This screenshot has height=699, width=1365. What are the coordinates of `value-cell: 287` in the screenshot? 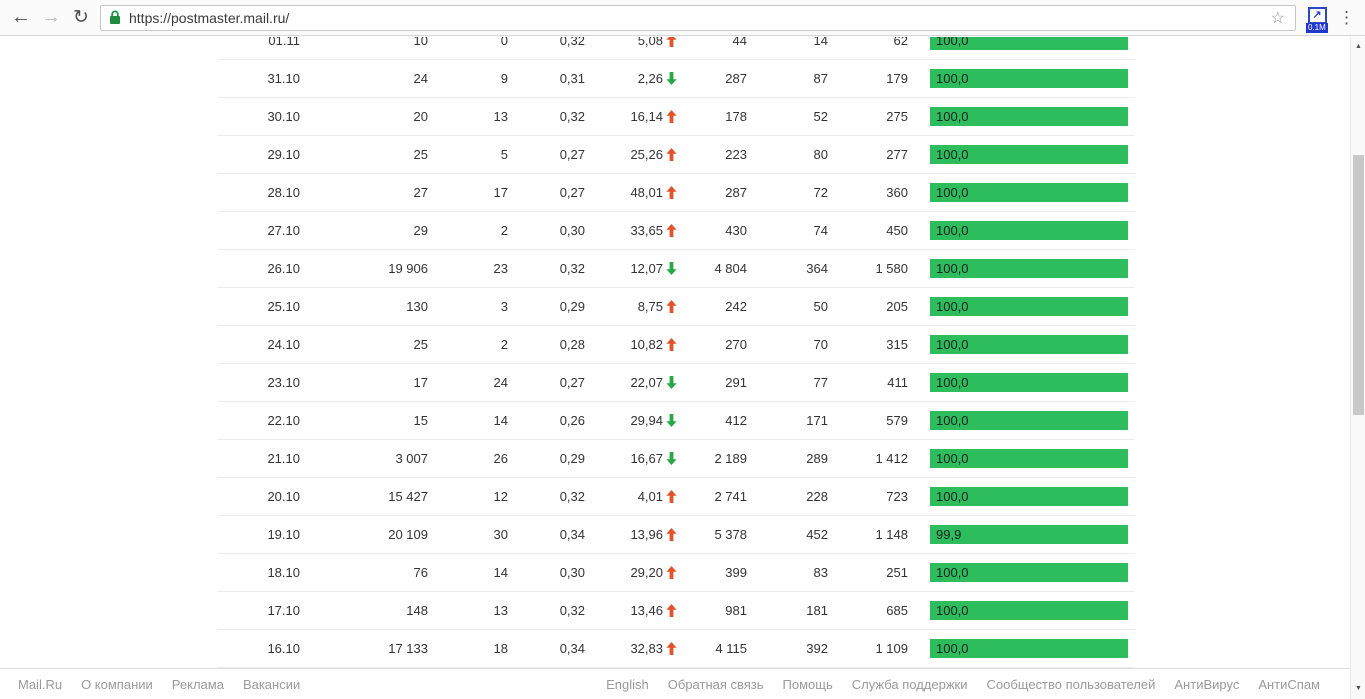 It's located at (736, 78).